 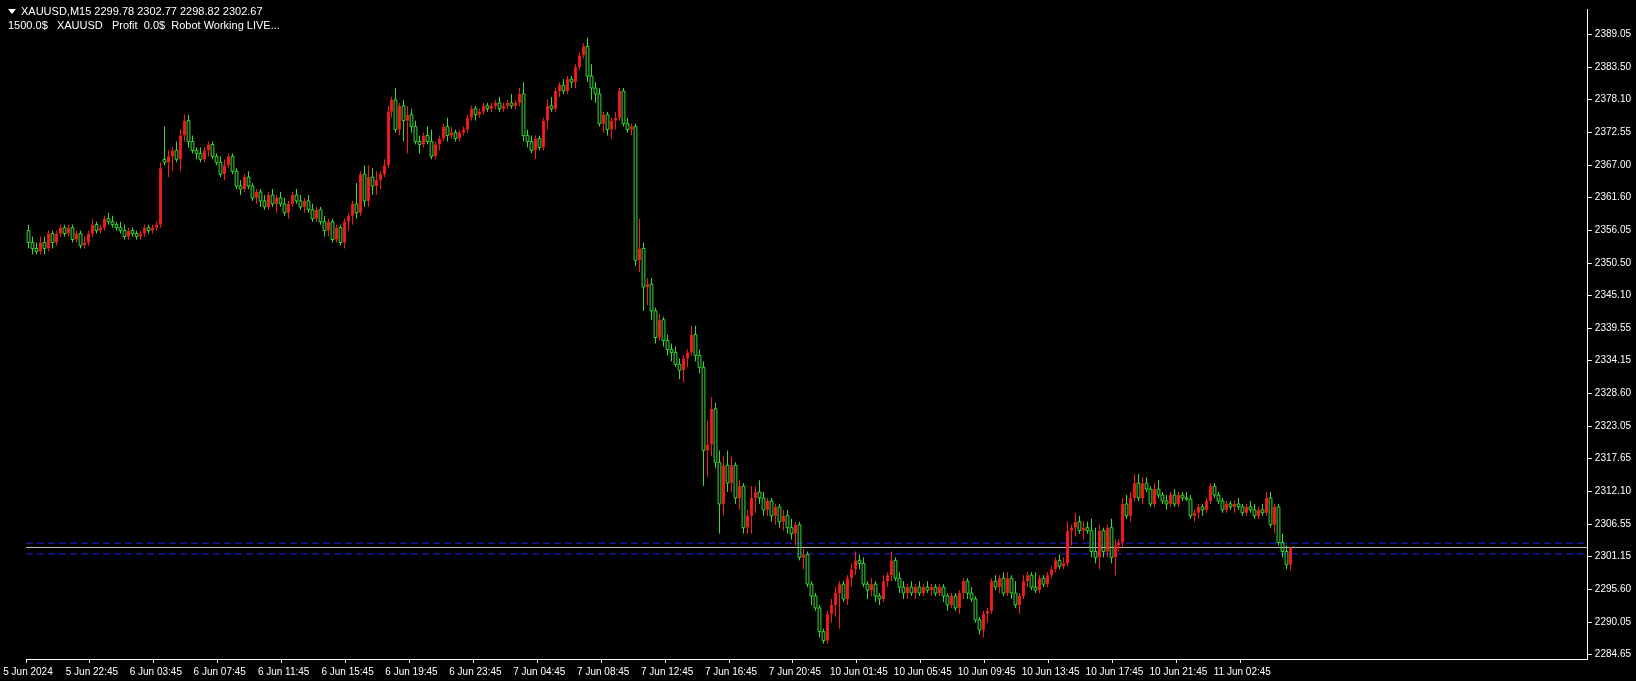 What do you see at coordinates (1613, 132) in the screenshot?
I see `y-tick-label: 2372.55` at bounding box center [1613, 132].